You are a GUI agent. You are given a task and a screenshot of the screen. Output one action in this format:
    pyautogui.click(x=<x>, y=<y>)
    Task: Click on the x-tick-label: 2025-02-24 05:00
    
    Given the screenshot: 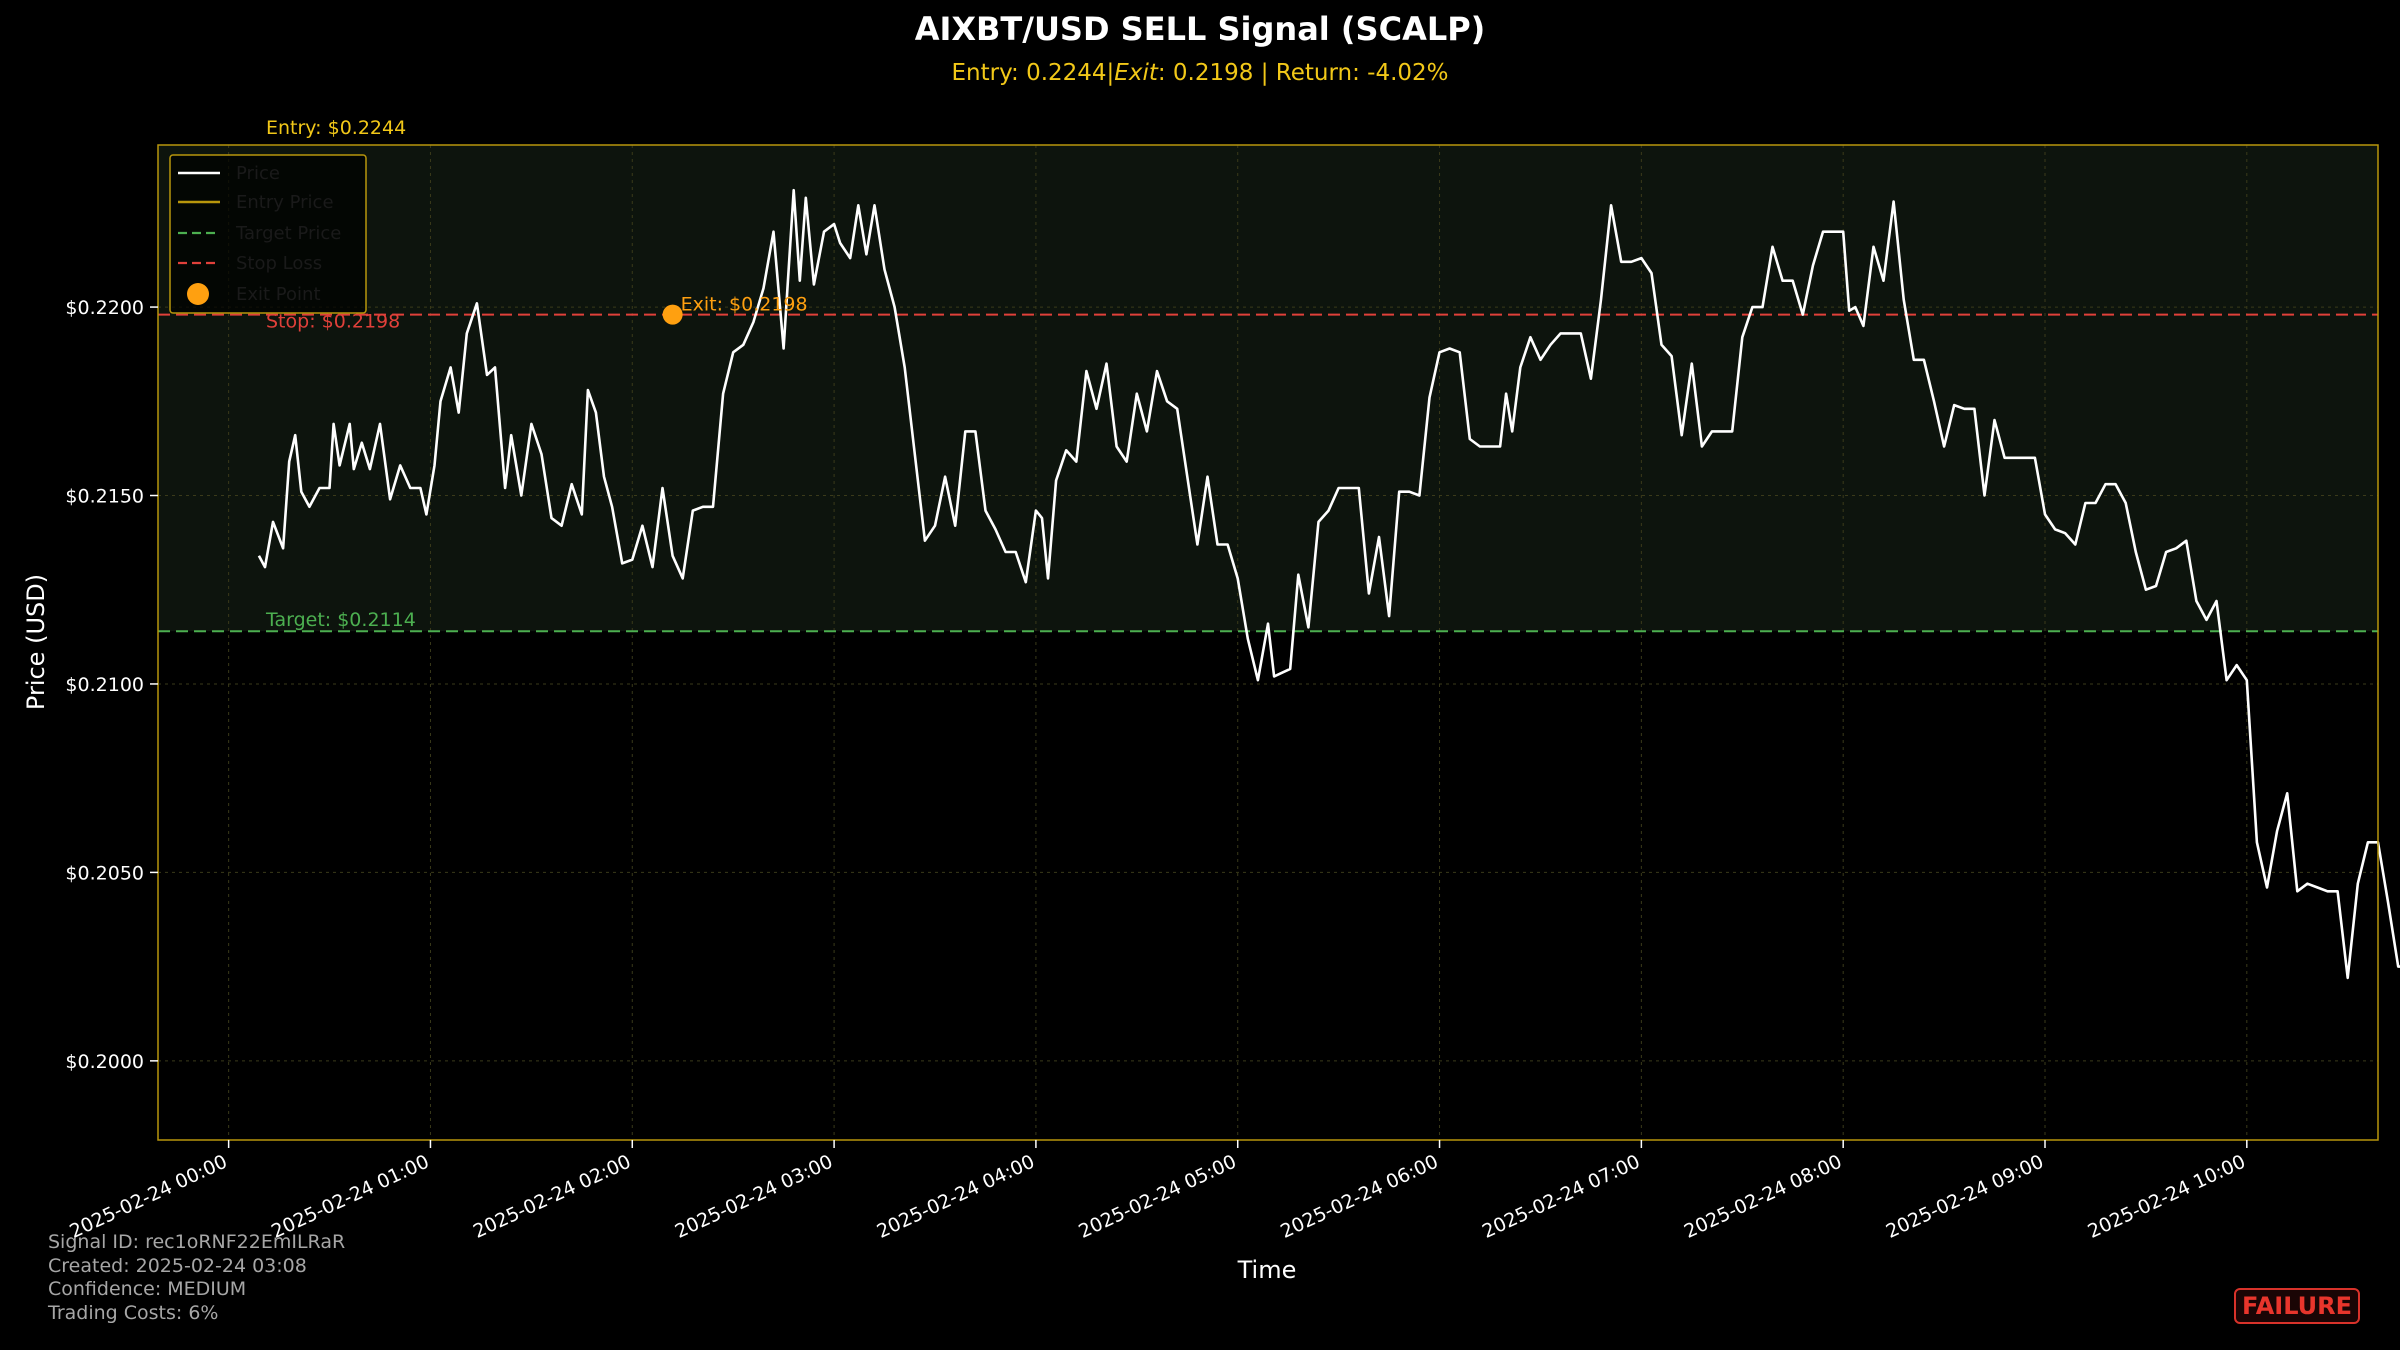 What is the action you would take?
    pyautogui.click(x=1157, y=1197)
    